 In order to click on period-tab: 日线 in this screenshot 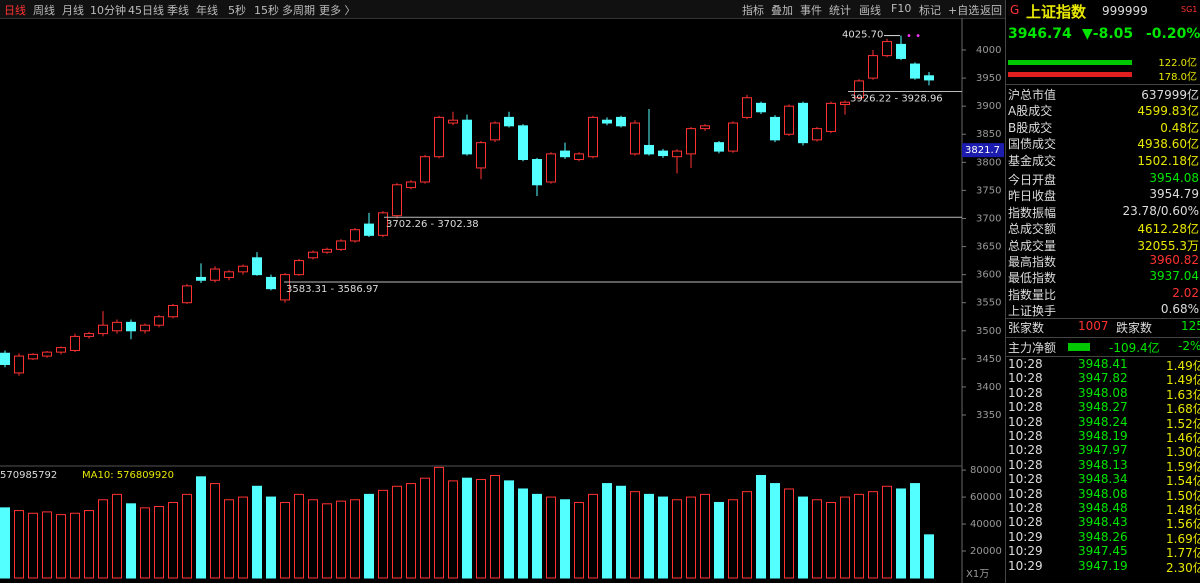, I will do `click(15, 10)`.